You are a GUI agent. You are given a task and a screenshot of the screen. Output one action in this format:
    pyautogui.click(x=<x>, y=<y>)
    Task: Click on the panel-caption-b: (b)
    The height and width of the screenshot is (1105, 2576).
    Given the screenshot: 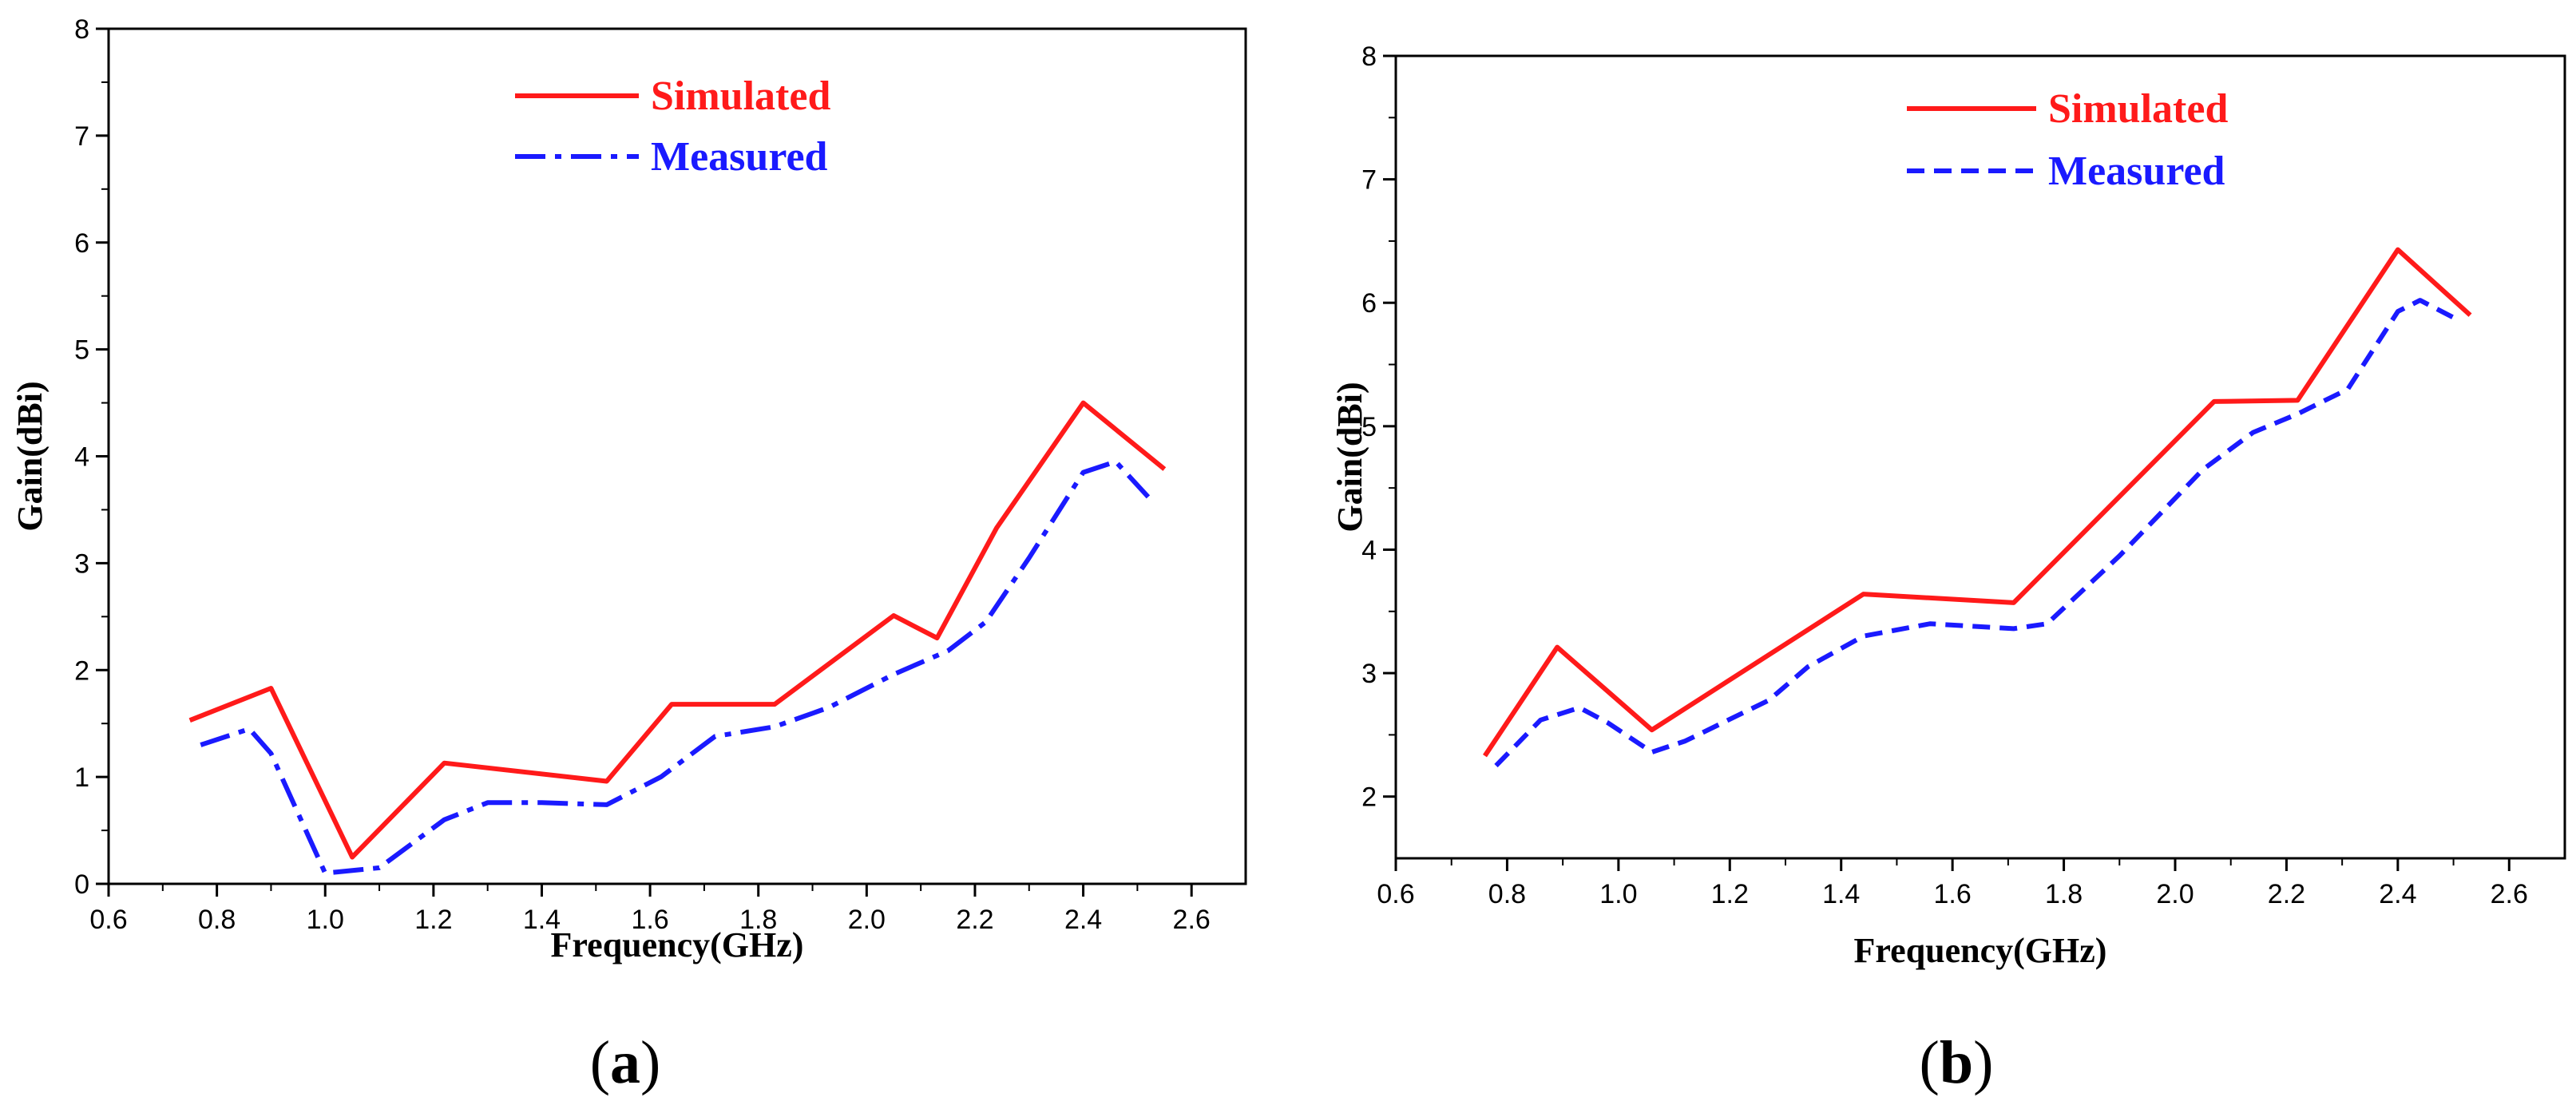 What is the action you would take?
    pyautogui.click(x=1957, y=1062)
    